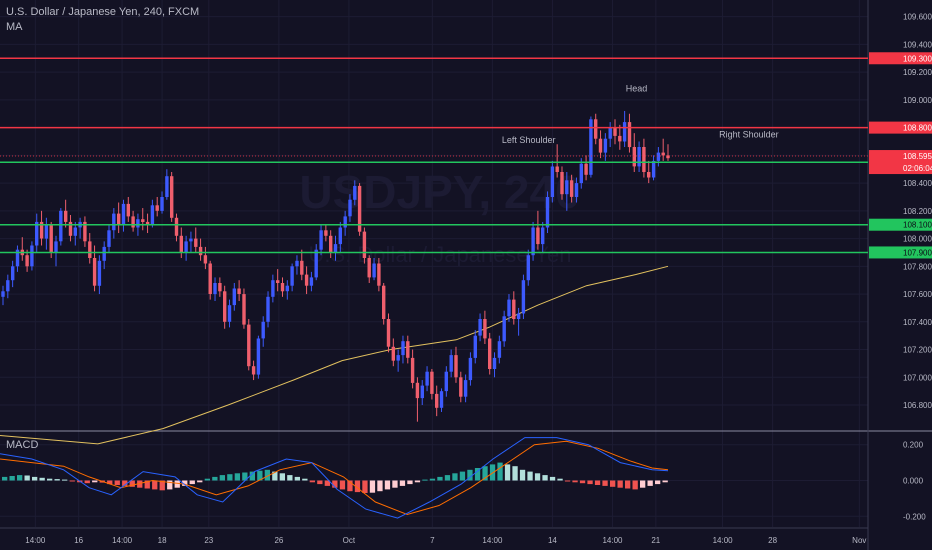  What do you see at coordinates (278, 540) in the screenshot?
I see `time-tick-label: 26` at bounding box center [278, 540].